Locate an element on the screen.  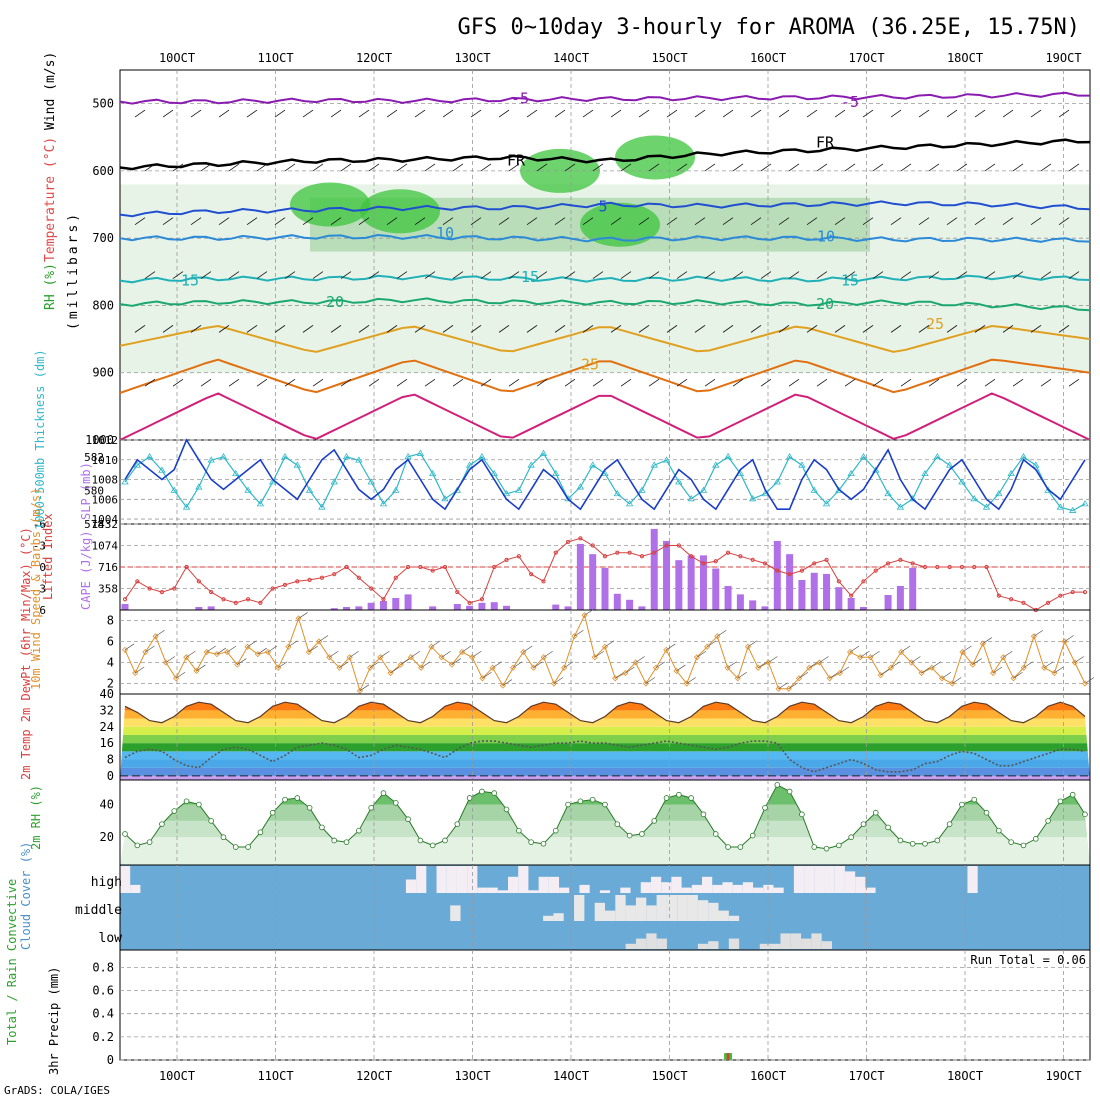
cloud-level-label: high is located at coordinates (106, 882).